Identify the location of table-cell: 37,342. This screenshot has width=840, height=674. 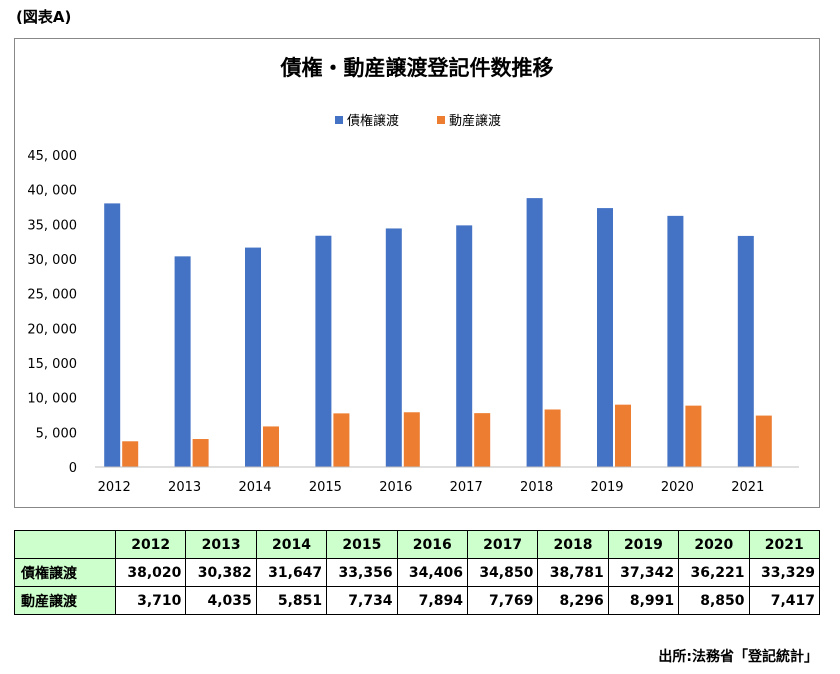
(643, 572).